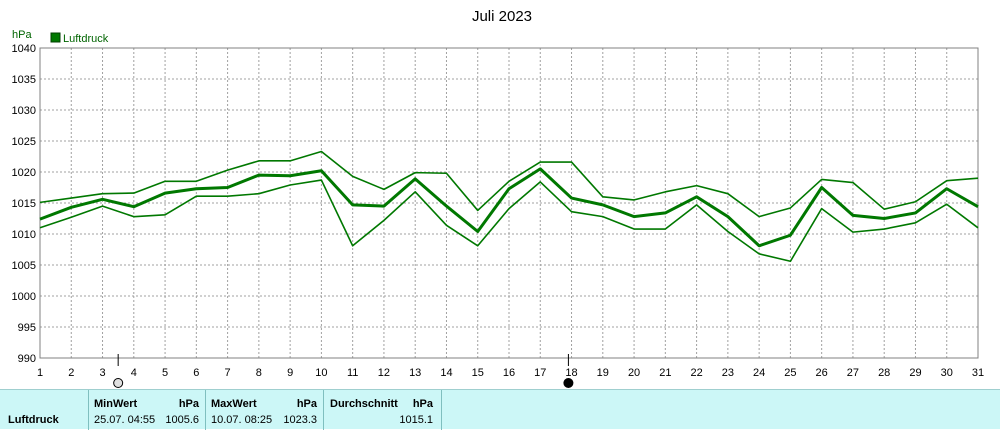  What do you see at coordinates (196, 373) in the screenshot?
I see `x-tick-label: 6` at bounding box center [196, 373].